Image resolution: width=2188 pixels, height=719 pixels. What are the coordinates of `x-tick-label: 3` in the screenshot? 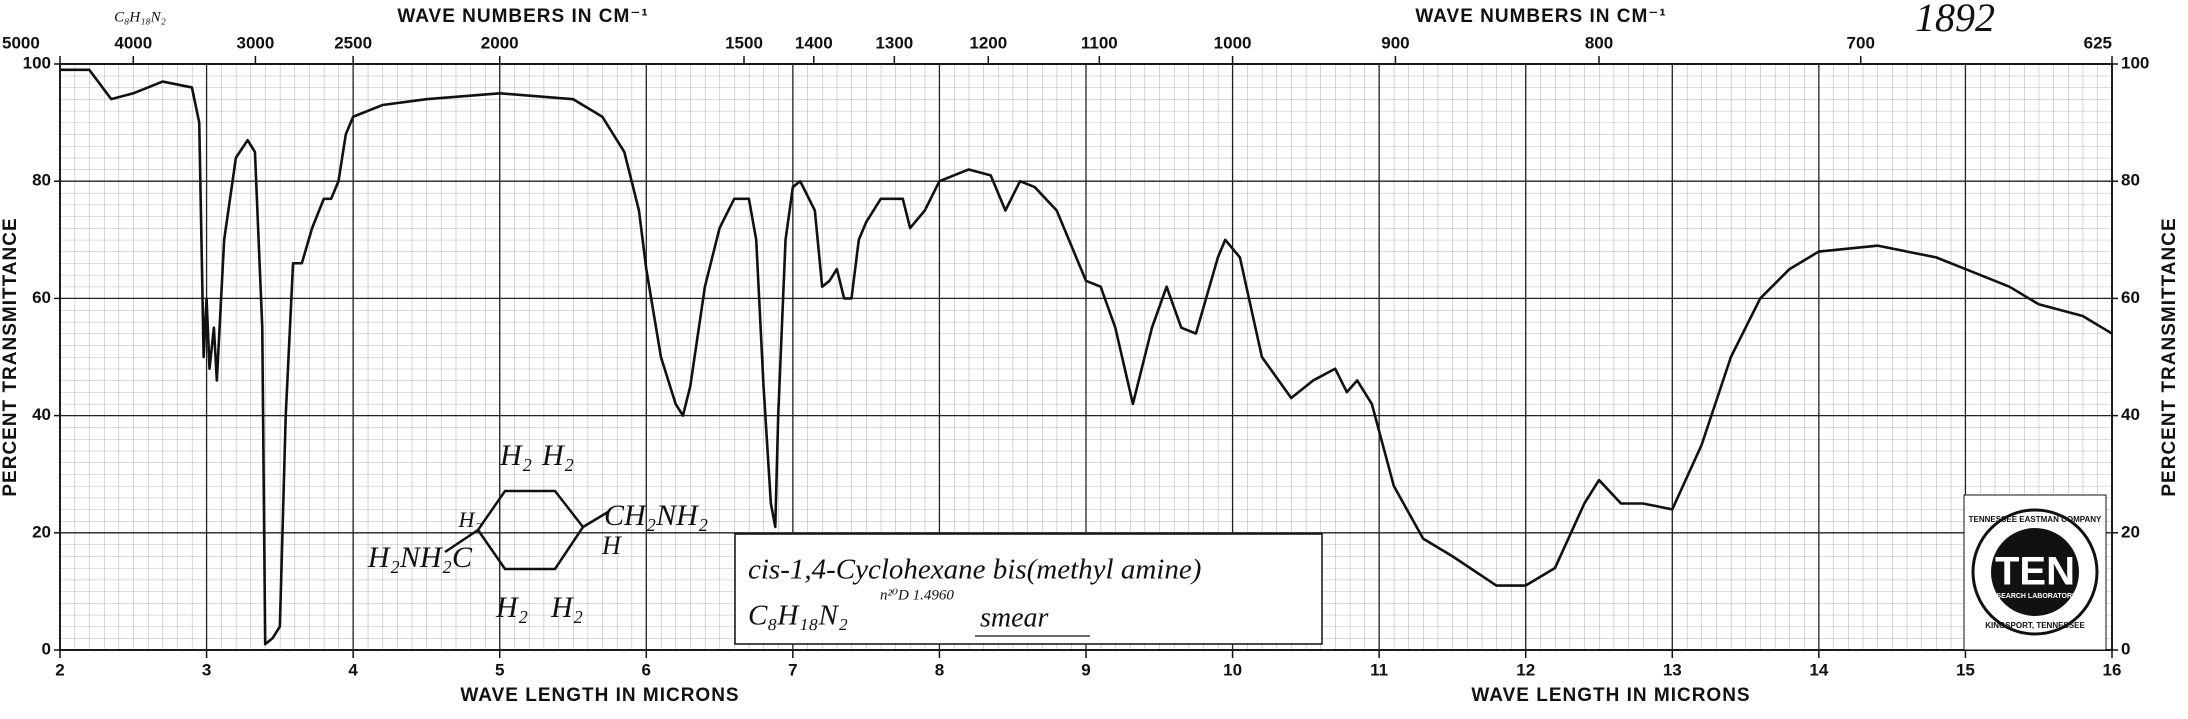 It's located at (206, 669).